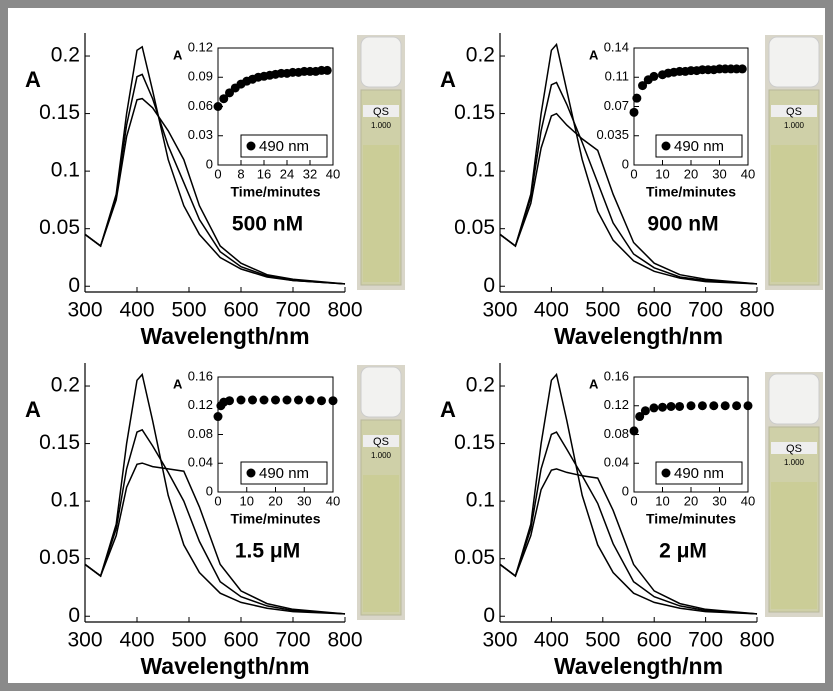 The width and height of the screenshot is (833, 691). I want to click on cuvette-cap, so click(381, 392).